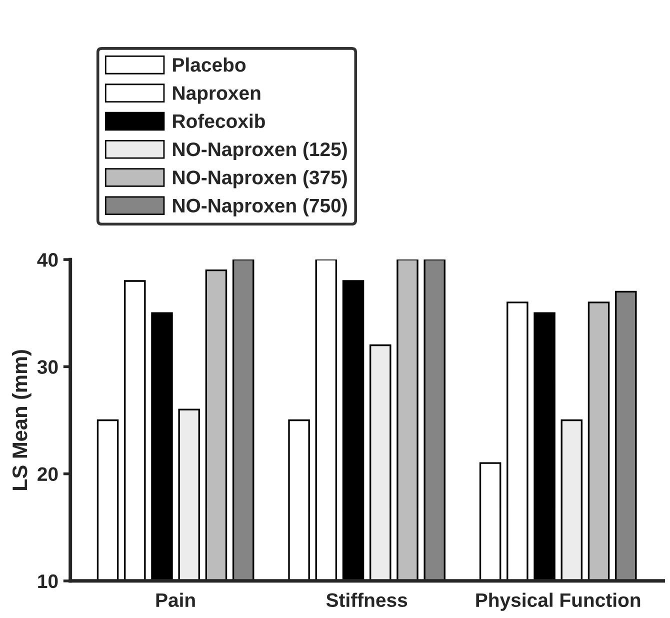 This screenshot has width=670, height=618. What do you see at coordinates (558, 601) in the screenshot?
I see `x-tick-label: Physical Function` at bounding box center [558, 601].